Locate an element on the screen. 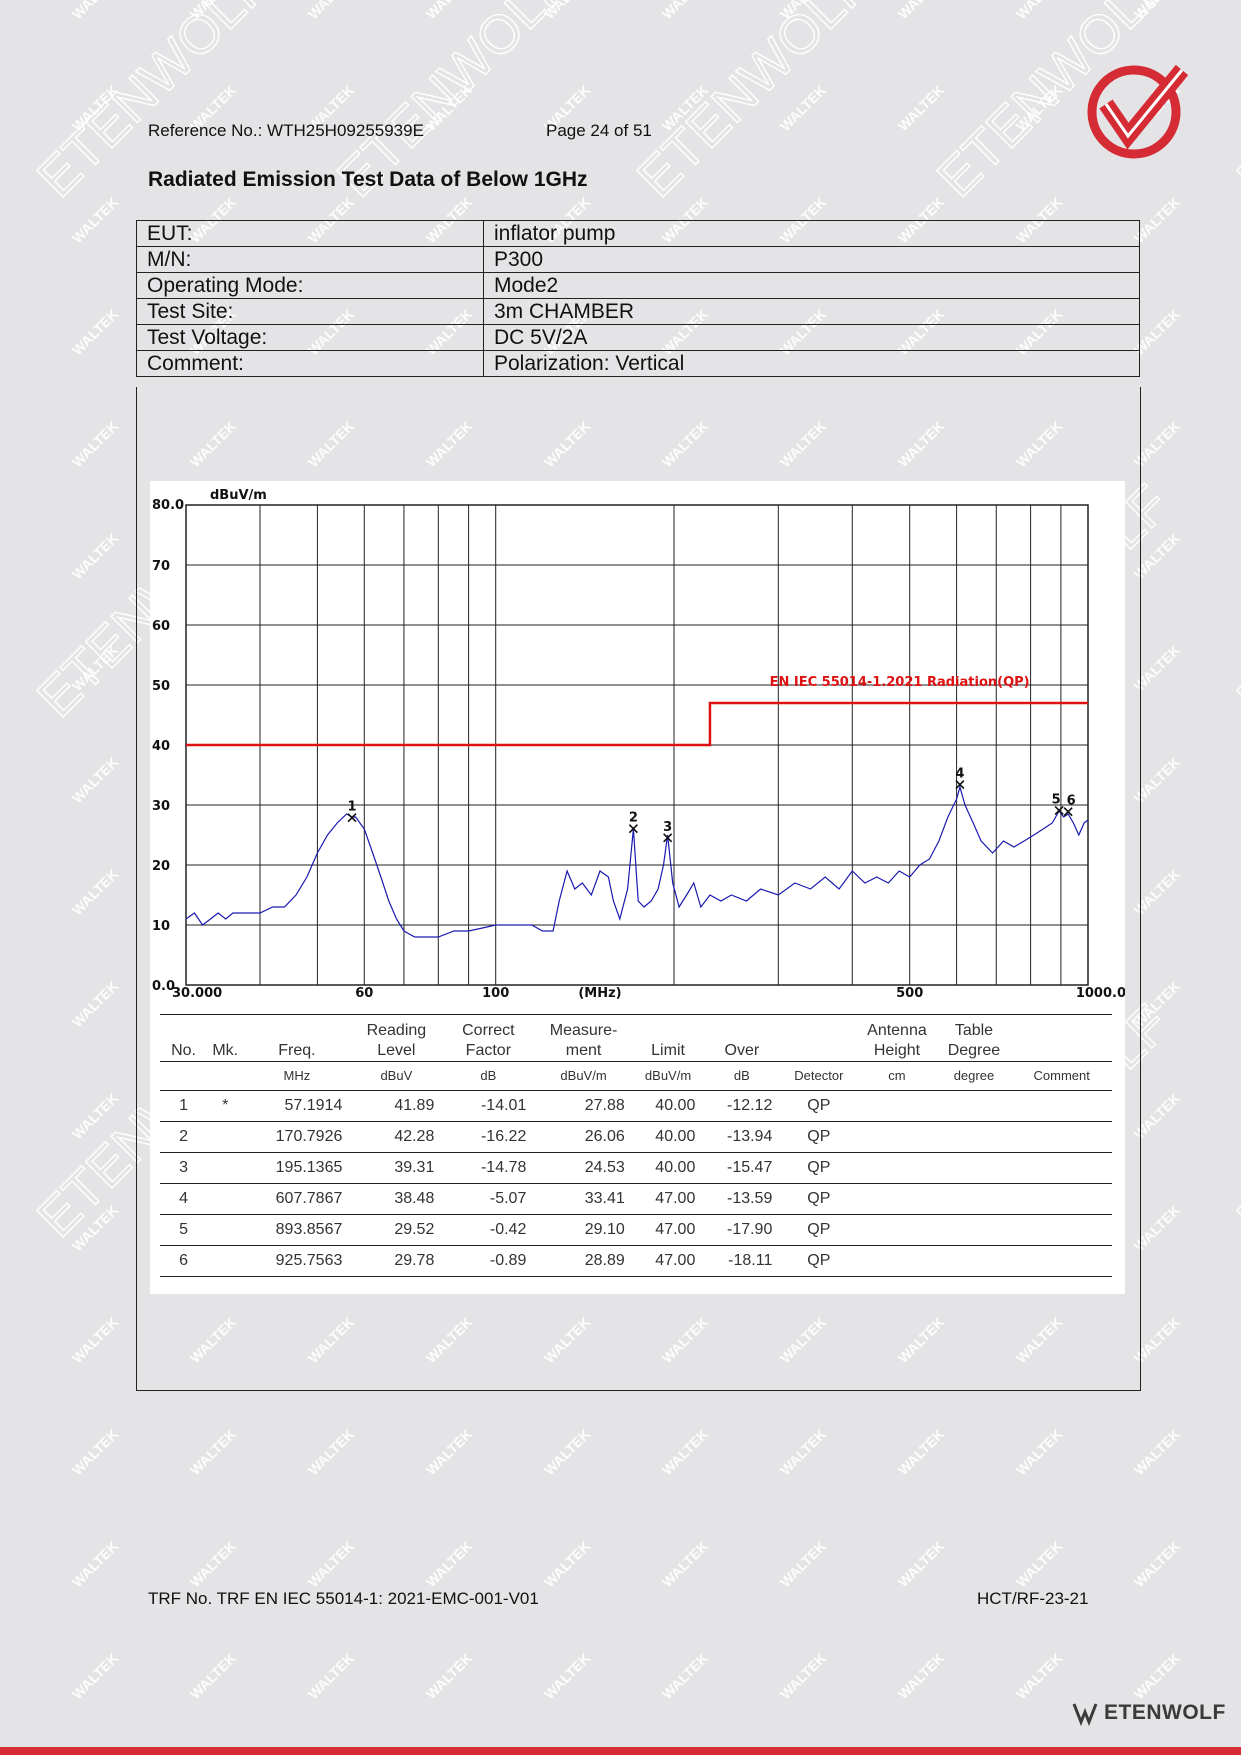 The width and height of the screenshot is (1241, 1755). y-tick-label: 80.0 is located at coordinates (168, 505).